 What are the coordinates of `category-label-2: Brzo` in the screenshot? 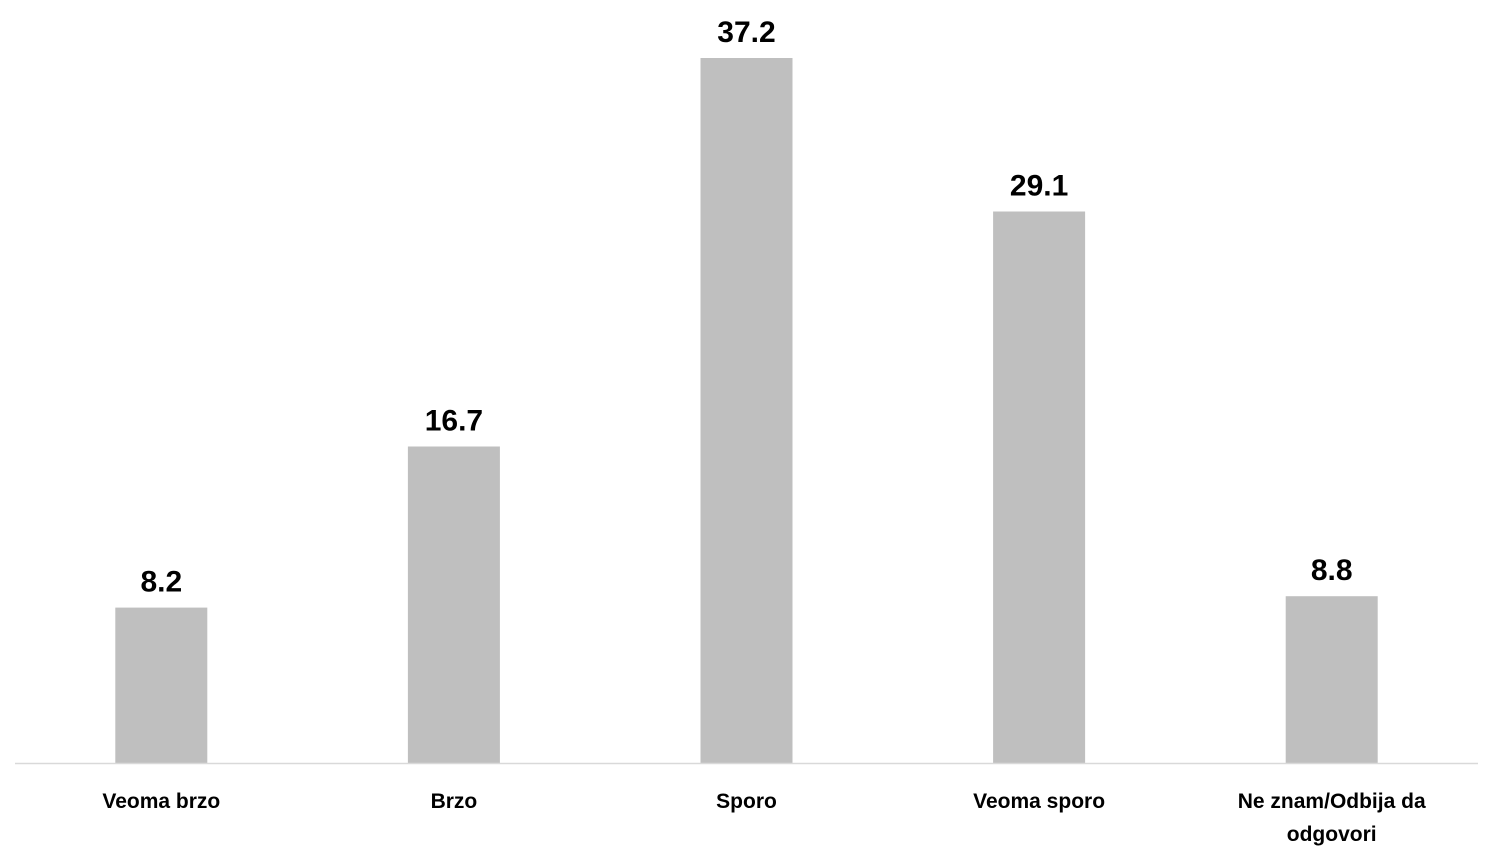 It's located at (454, 801).